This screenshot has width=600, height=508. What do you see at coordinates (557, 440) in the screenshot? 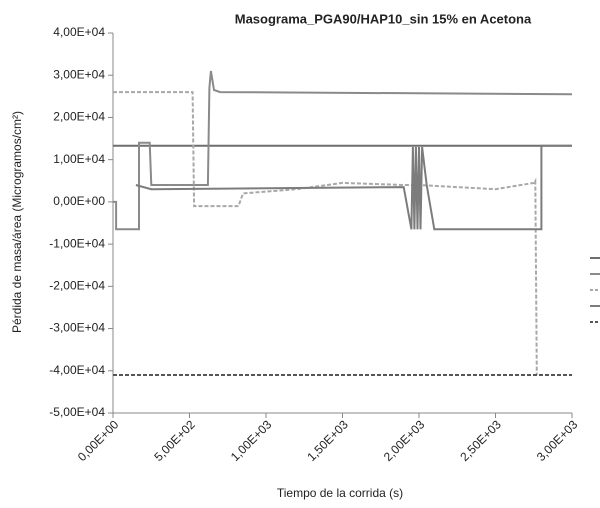
I see `x-tick-label: 3,00E+03` at bounding box center [557, 440].